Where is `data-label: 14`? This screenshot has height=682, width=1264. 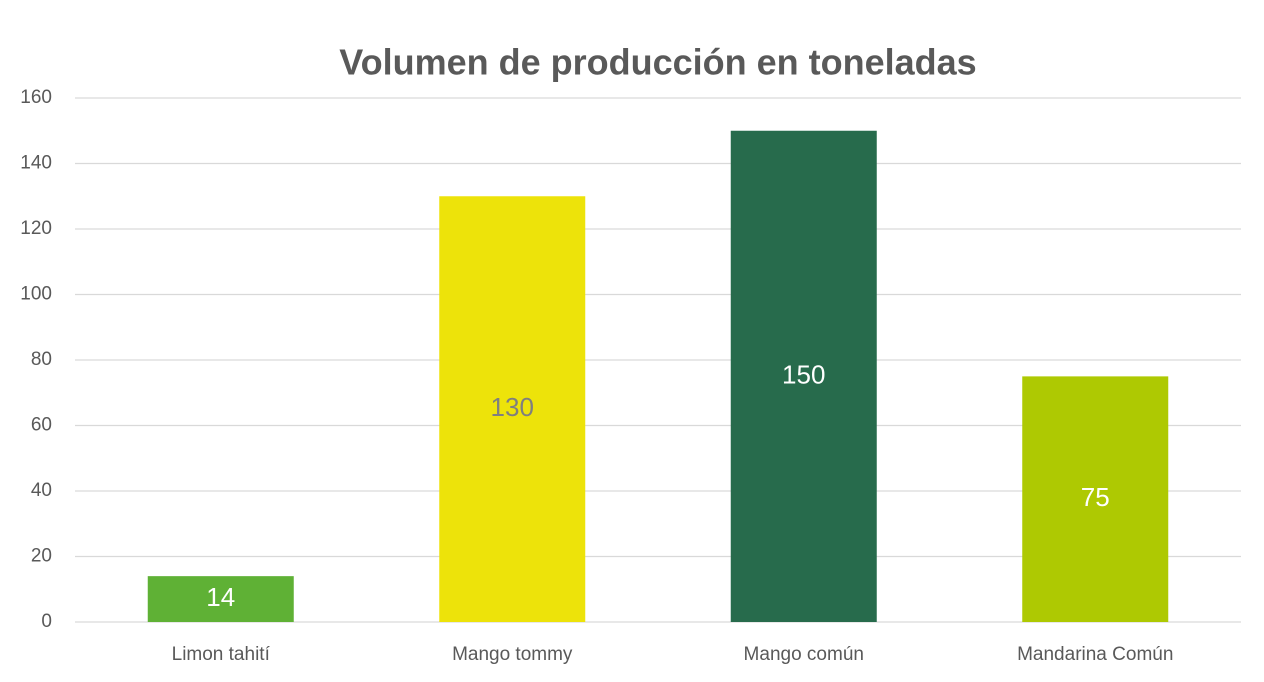
data-label: 14 is located at coordinates (220, 597).